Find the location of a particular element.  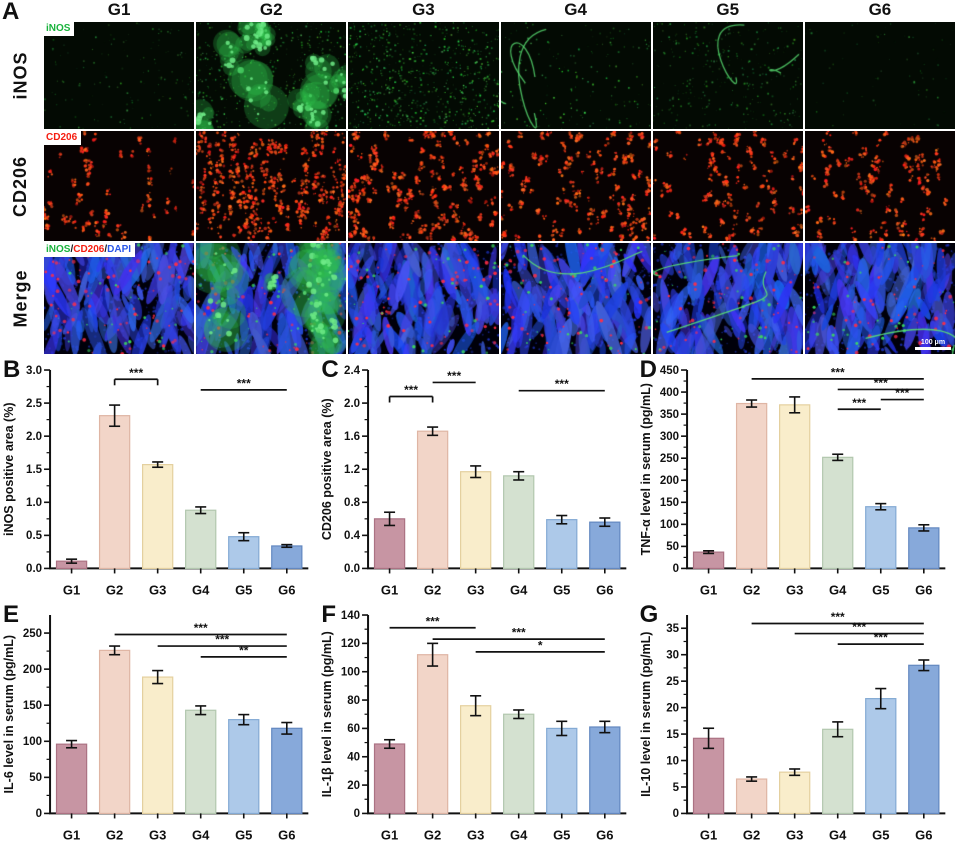

svg-text: 25 is located at coordinates (672, 681).